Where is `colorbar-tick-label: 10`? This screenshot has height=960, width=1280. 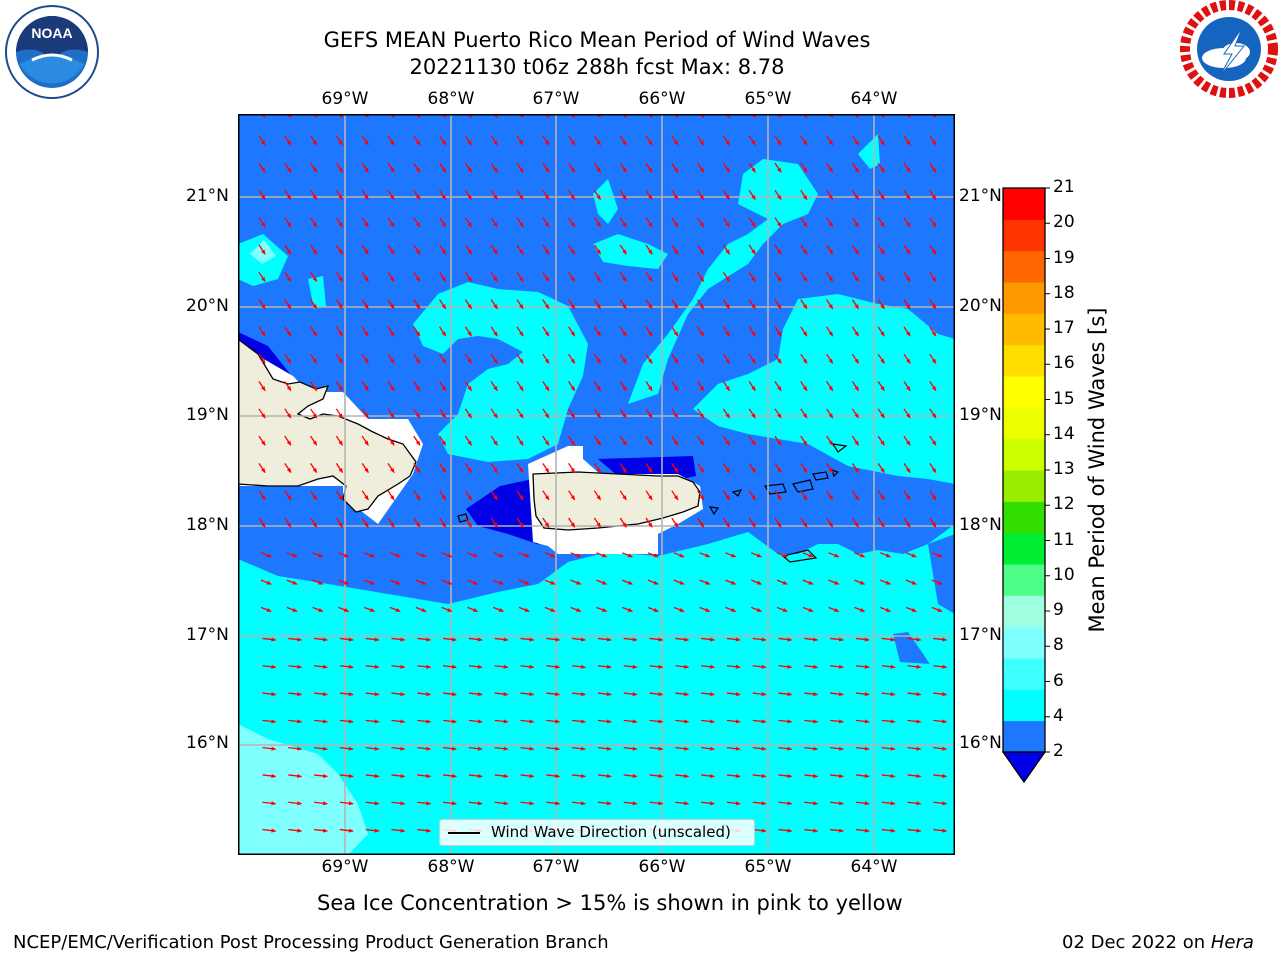
colorbar-tick-label: 10 is located at coordinates (1064, 574).